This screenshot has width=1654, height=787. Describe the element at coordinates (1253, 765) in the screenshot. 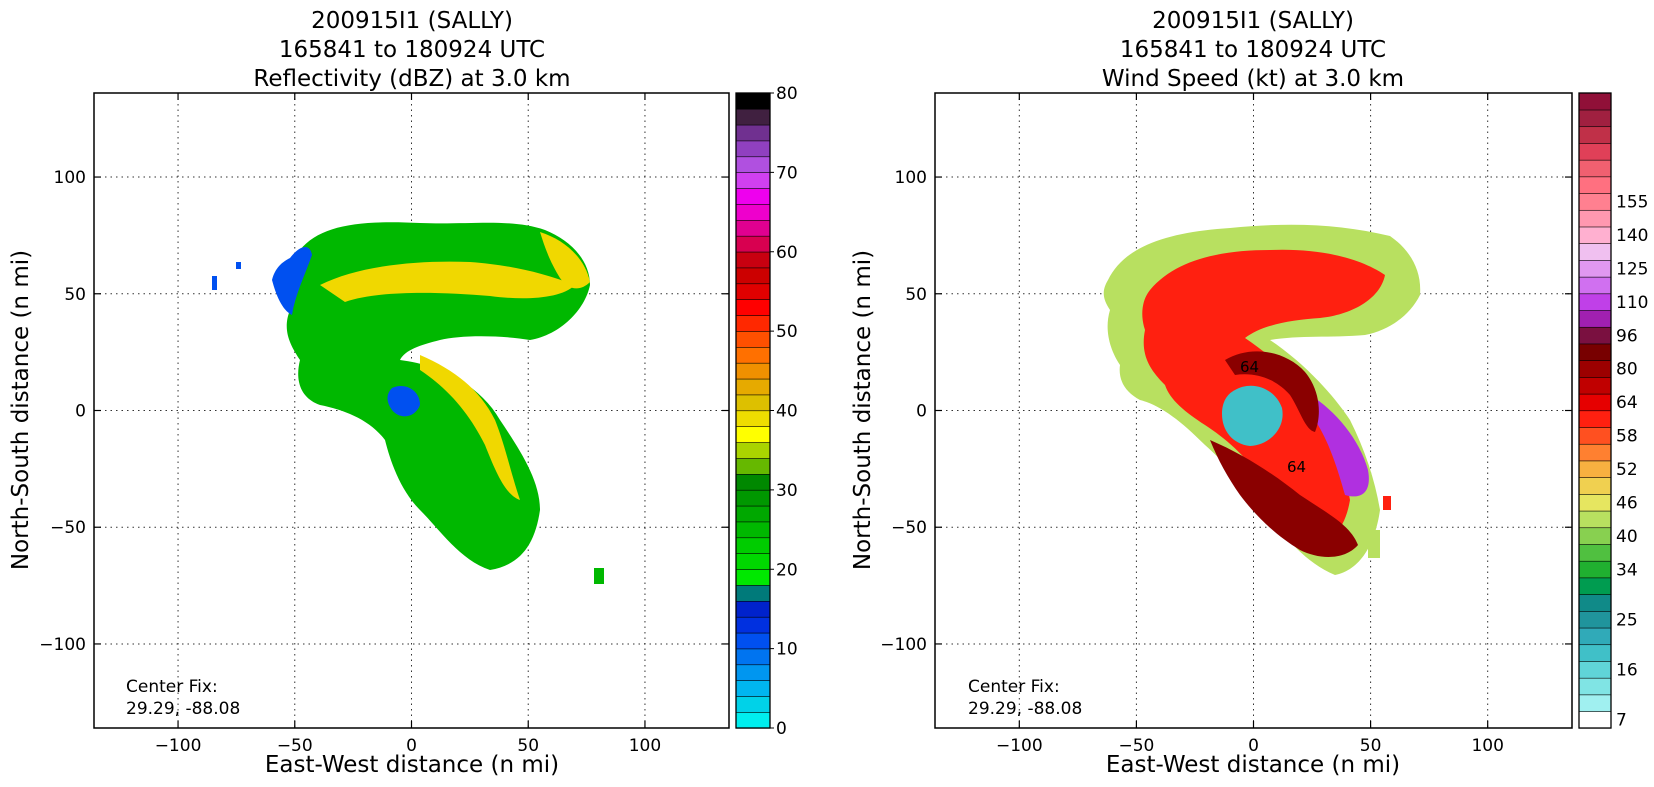

I see `right-x-axis-label: East-West distance (n mi)` at that location.